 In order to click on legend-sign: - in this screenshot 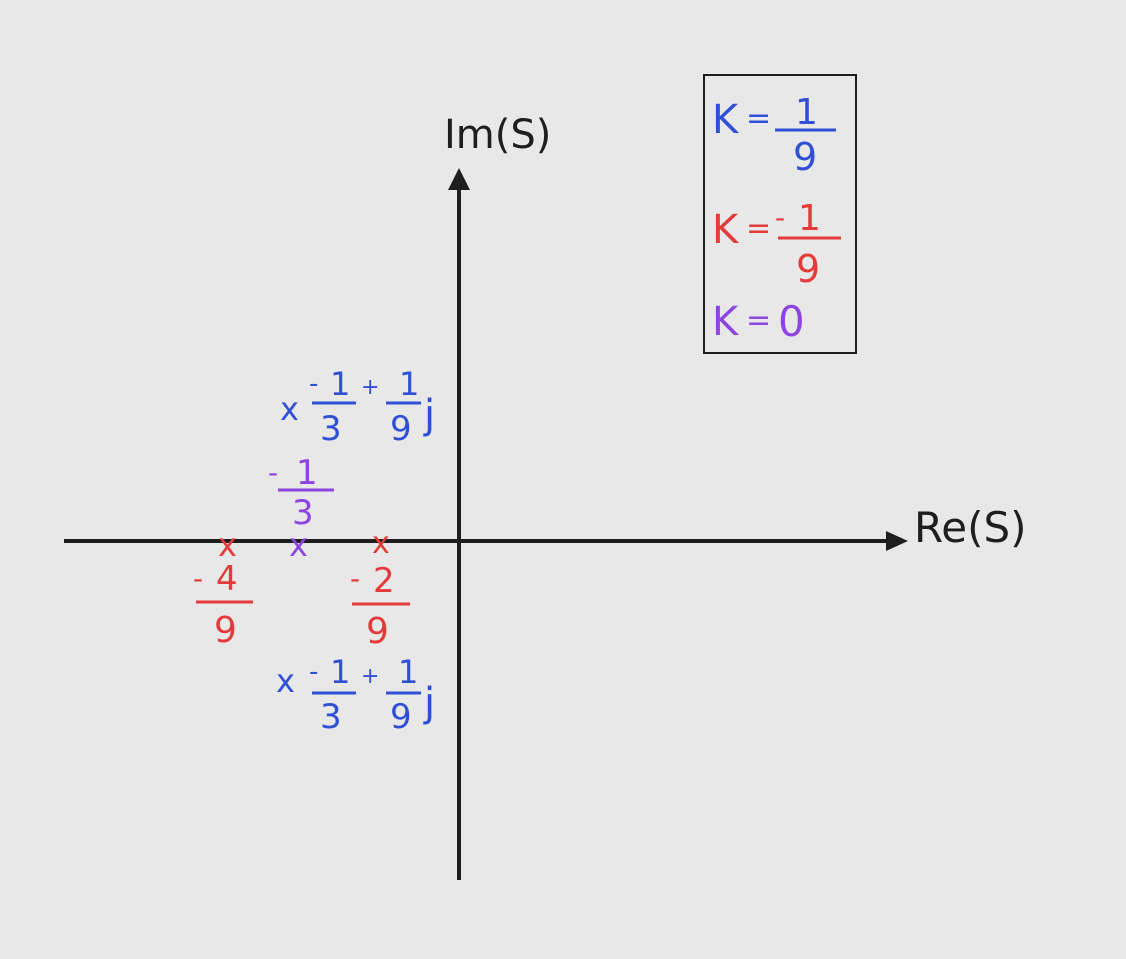, I will do `click(780, 217)`.